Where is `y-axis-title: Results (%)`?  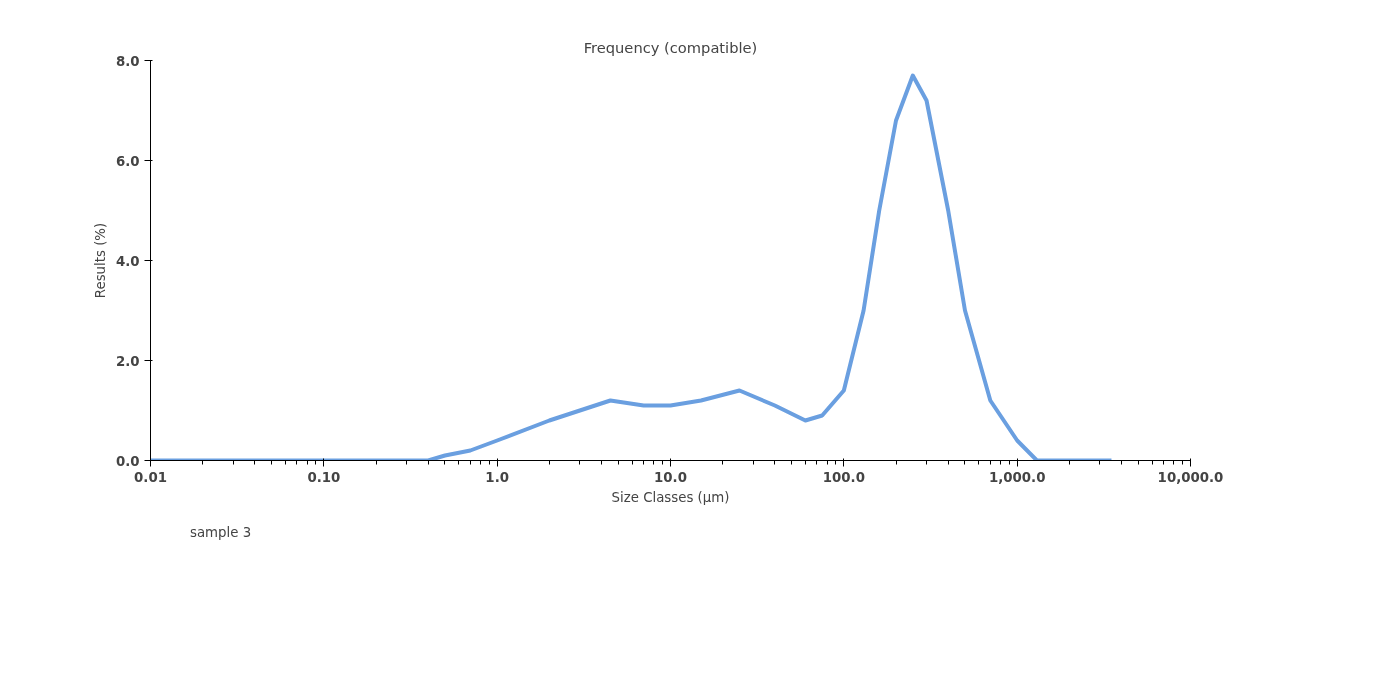
y-axis-title: Results (%) is located at coordinates (100, 260).